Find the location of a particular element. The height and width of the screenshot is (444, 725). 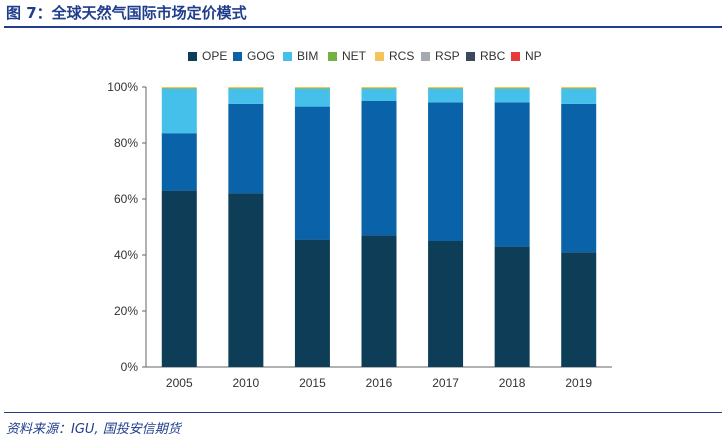

bar-segment-rcs-2016 is located at coordinates (379, 88).